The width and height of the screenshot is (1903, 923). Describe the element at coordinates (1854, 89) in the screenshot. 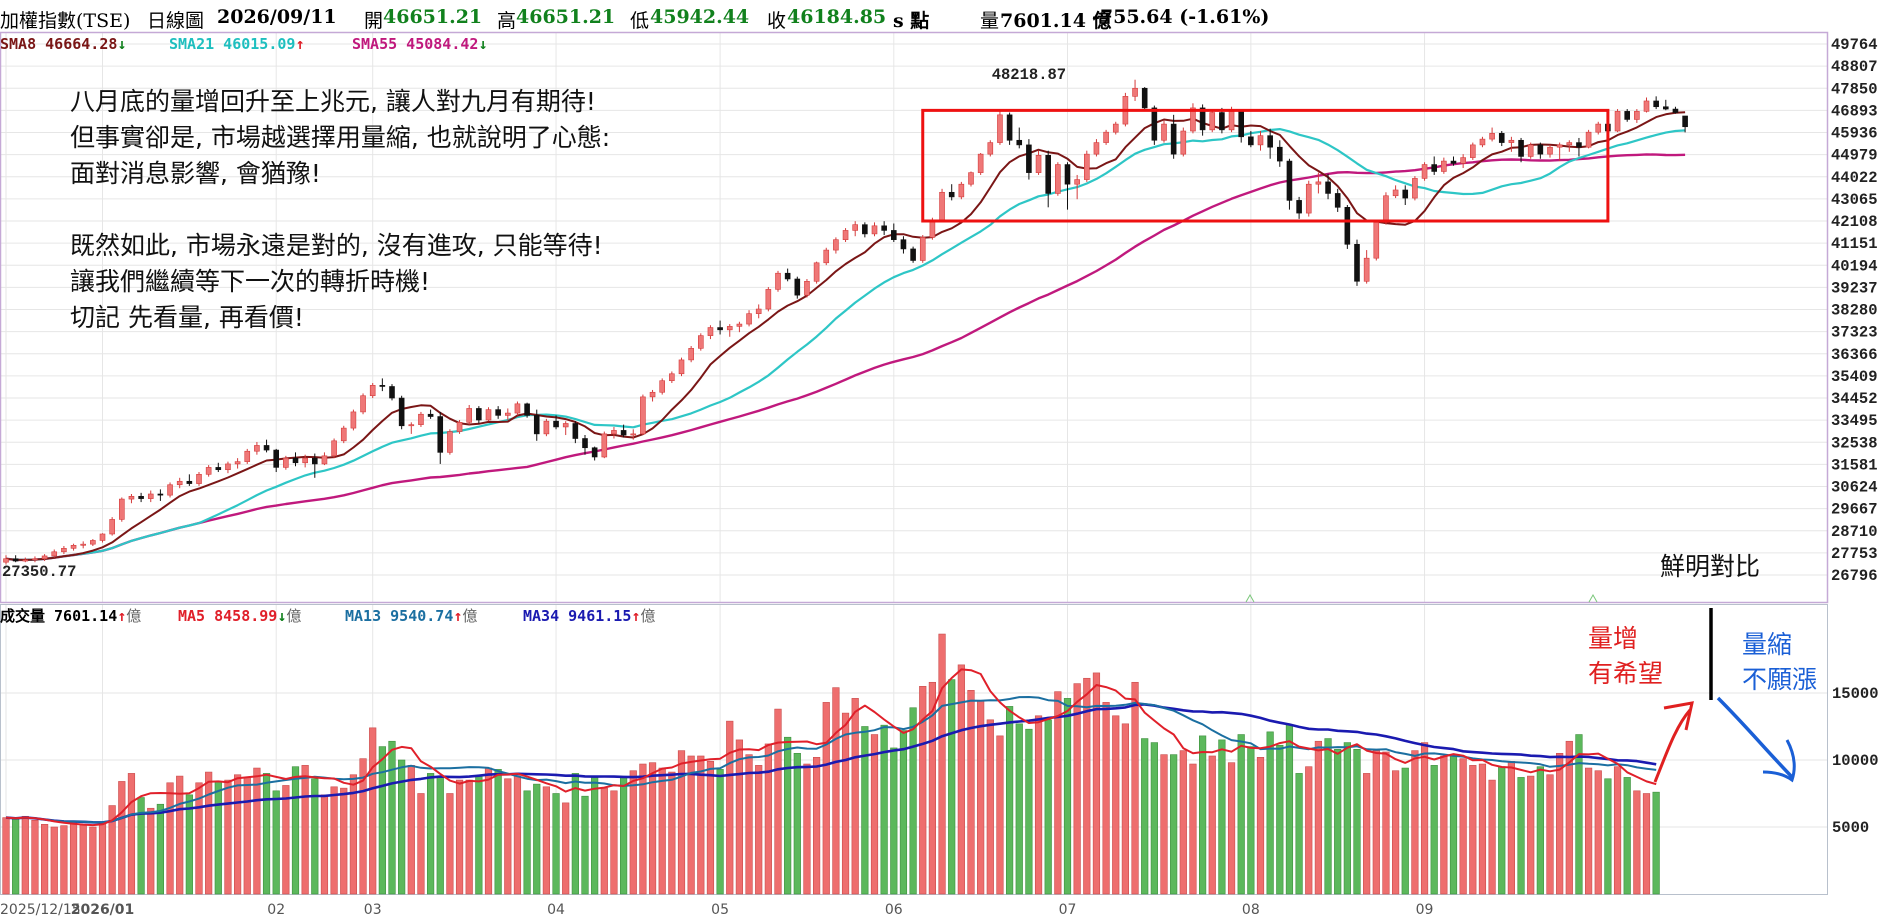

I see `price-tick-label: 47850` at that location.